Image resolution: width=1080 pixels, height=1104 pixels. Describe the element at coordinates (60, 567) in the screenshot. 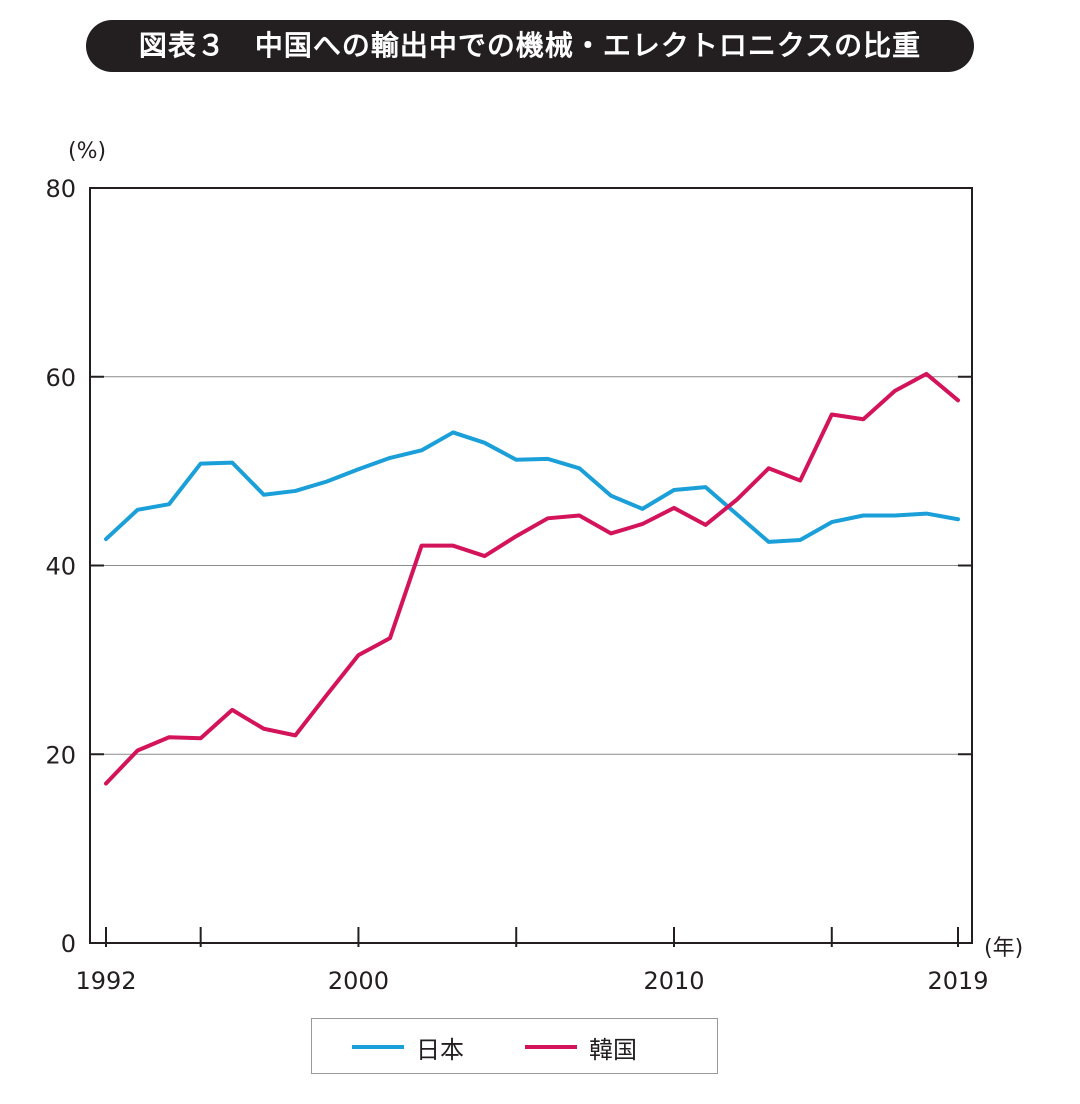

I see `y-tick-label: 40` at that location.